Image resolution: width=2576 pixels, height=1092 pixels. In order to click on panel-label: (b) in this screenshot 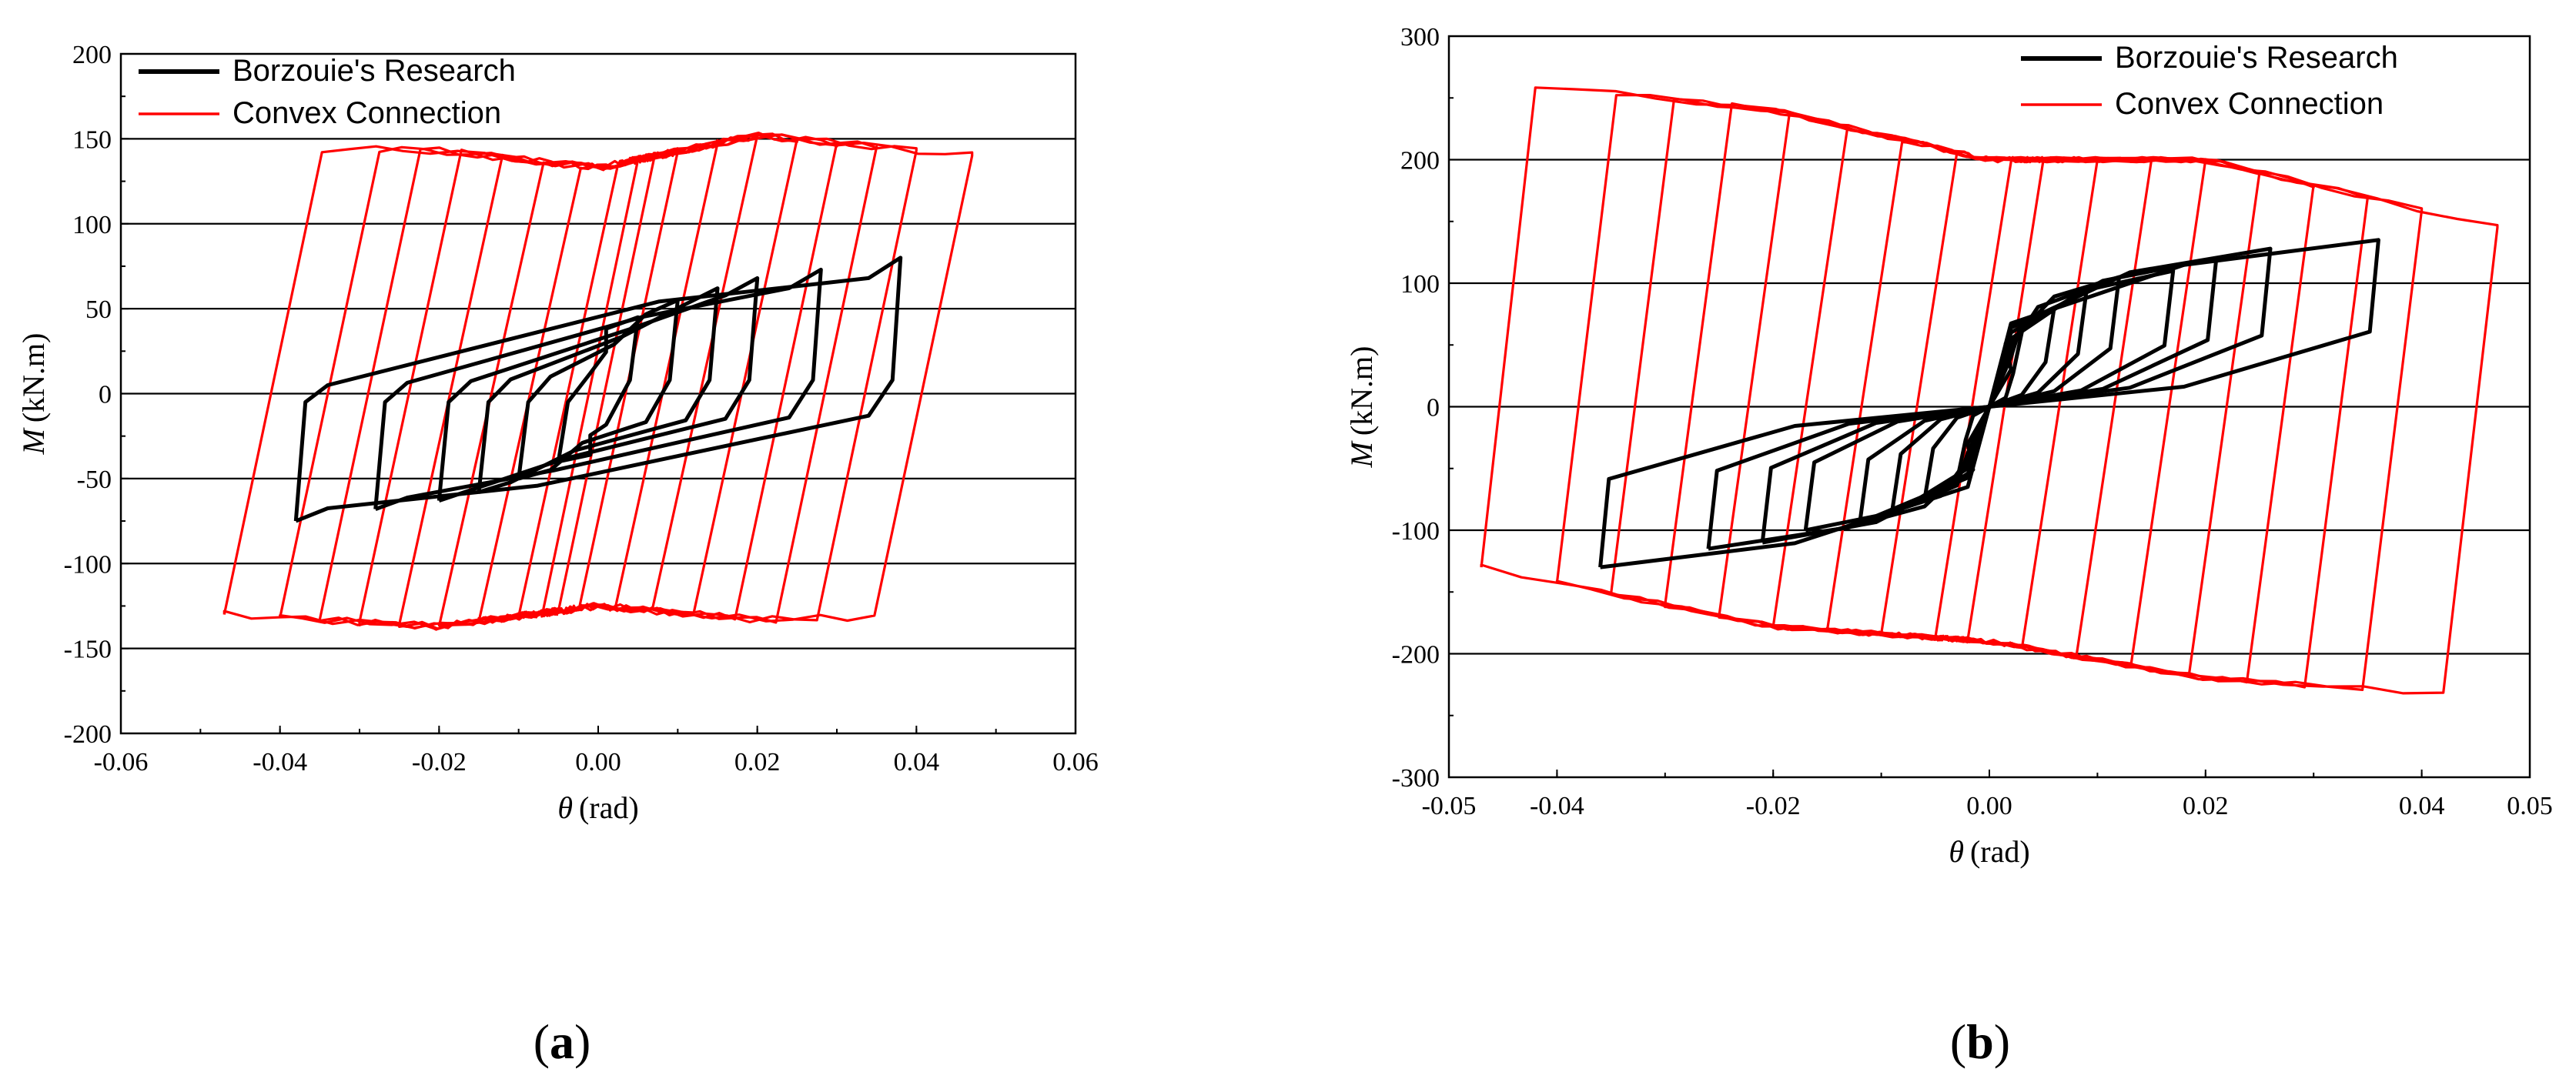, I will do `click(1980, 1041)`.